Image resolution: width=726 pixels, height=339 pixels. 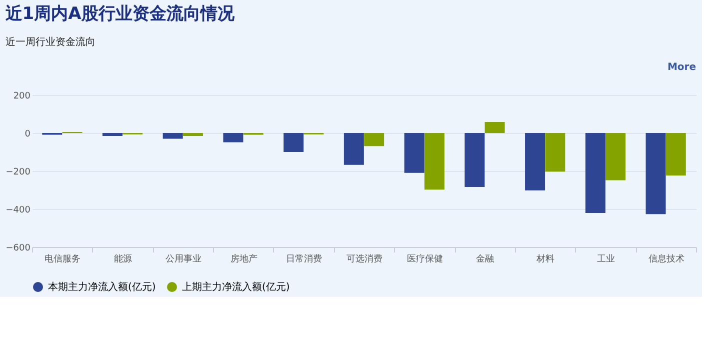 I want to click on x-tick-label: 医疗保健, so click(x=424, y=259).